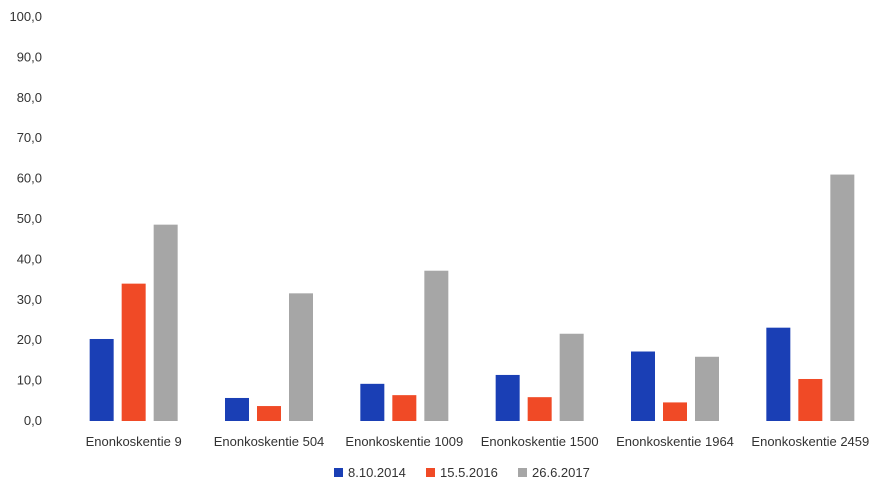  Describe the element at coordinates (29, 218) in the screenshot. I see `y-tick-label: 50,0` at that location.